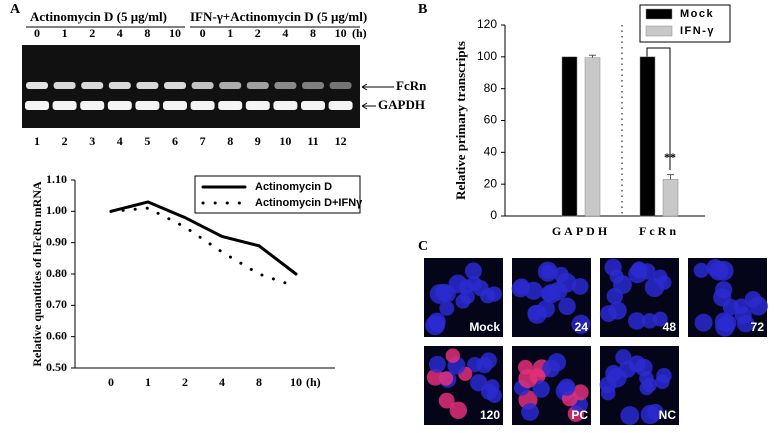 The width and height of the screenshot is (774, 433). I want to click on micrograph: 72, so click(728, 297).